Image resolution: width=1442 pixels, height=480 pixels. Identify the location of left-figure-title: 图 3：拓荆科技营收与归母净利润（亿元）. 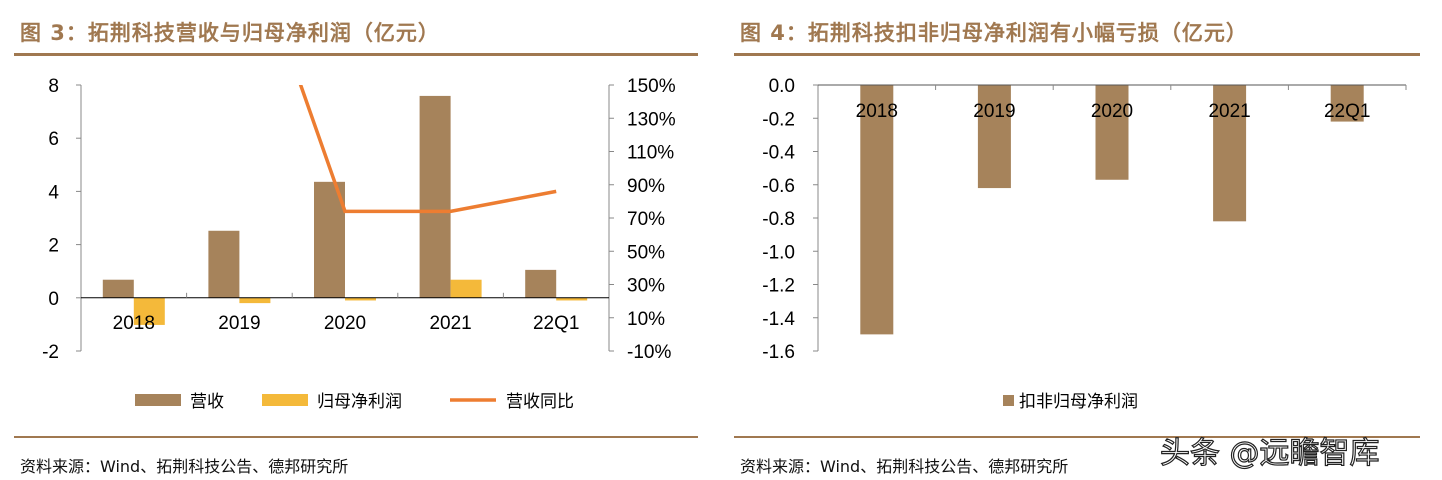
(230, 33).